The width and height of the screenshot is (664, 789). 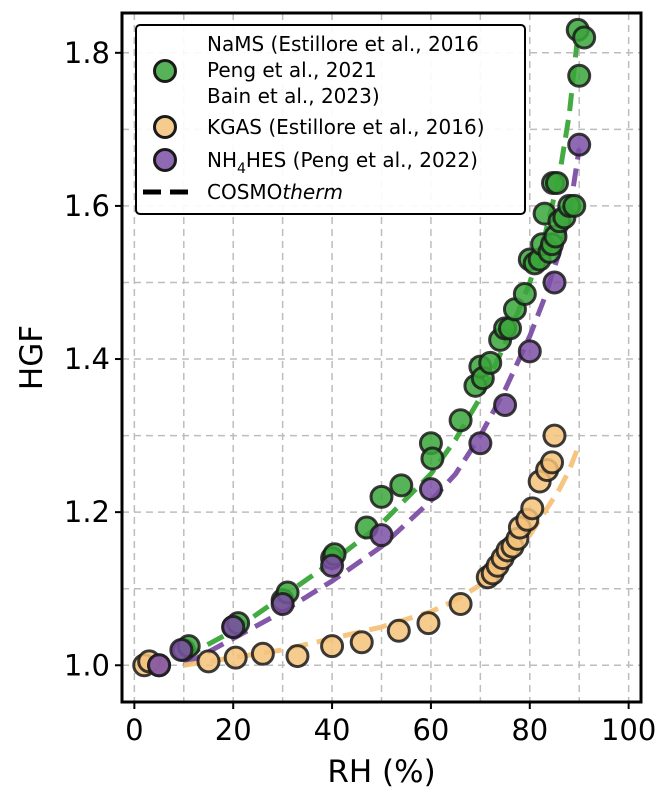 I want to click on x-axis-label: RH (%), so click(x=381, y=771).